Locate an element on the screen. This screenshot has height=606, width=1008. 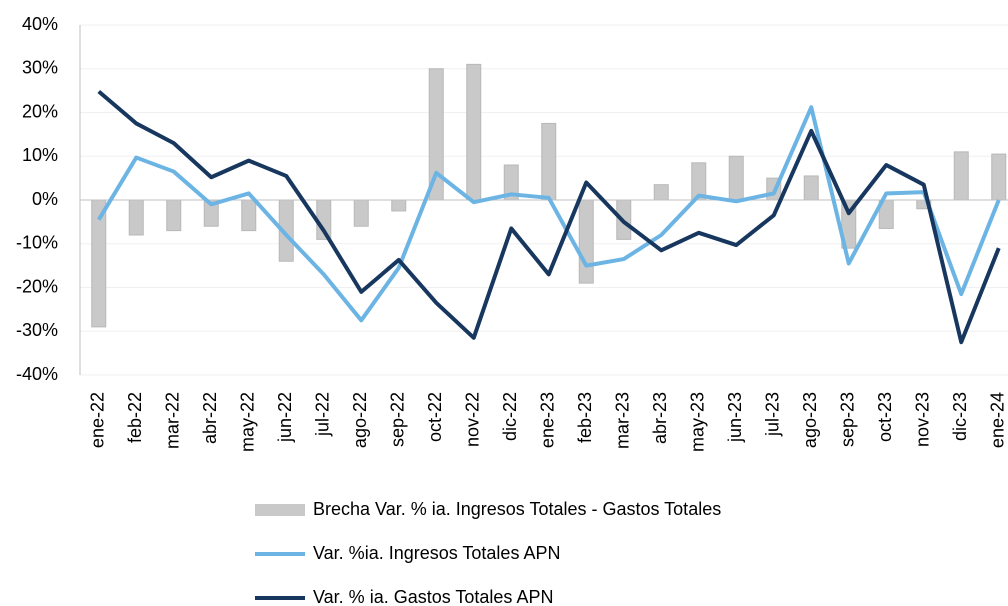
legend-label: Var. % ia. Gastos Totales APN is located at coordinates (433, 596).